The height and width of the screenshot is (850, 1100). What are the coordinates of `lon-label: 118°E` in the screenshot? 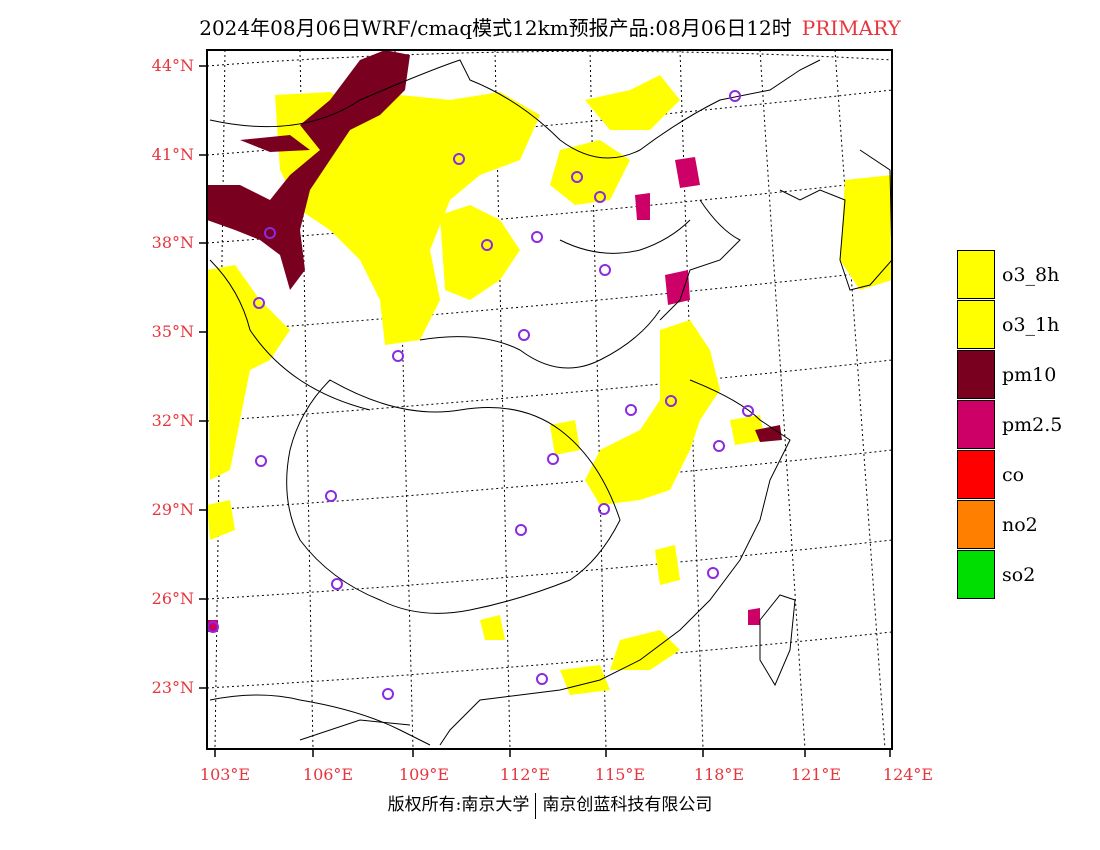 It's located at (719, 774).